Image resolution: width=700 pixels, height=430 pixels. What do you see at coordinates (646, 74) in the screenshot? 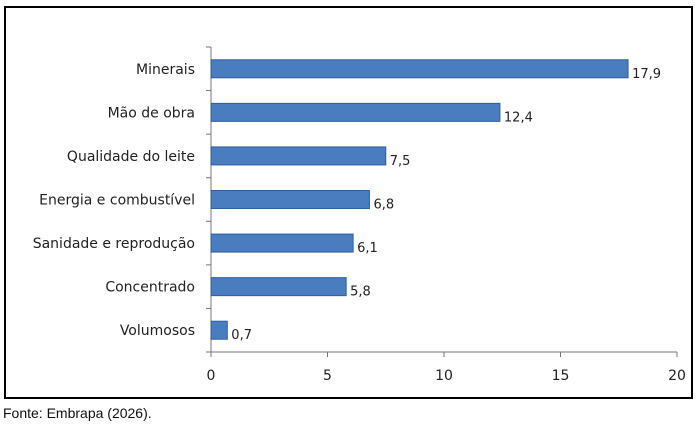
I see `value-label: 17,9` at bounding box center [646, 74].